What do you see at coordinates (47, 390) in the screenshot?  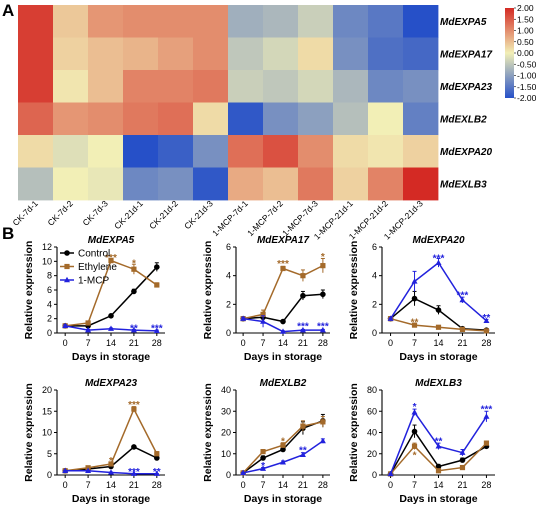 I see `y-tick-label: 20` at bounding box center [47, 390].